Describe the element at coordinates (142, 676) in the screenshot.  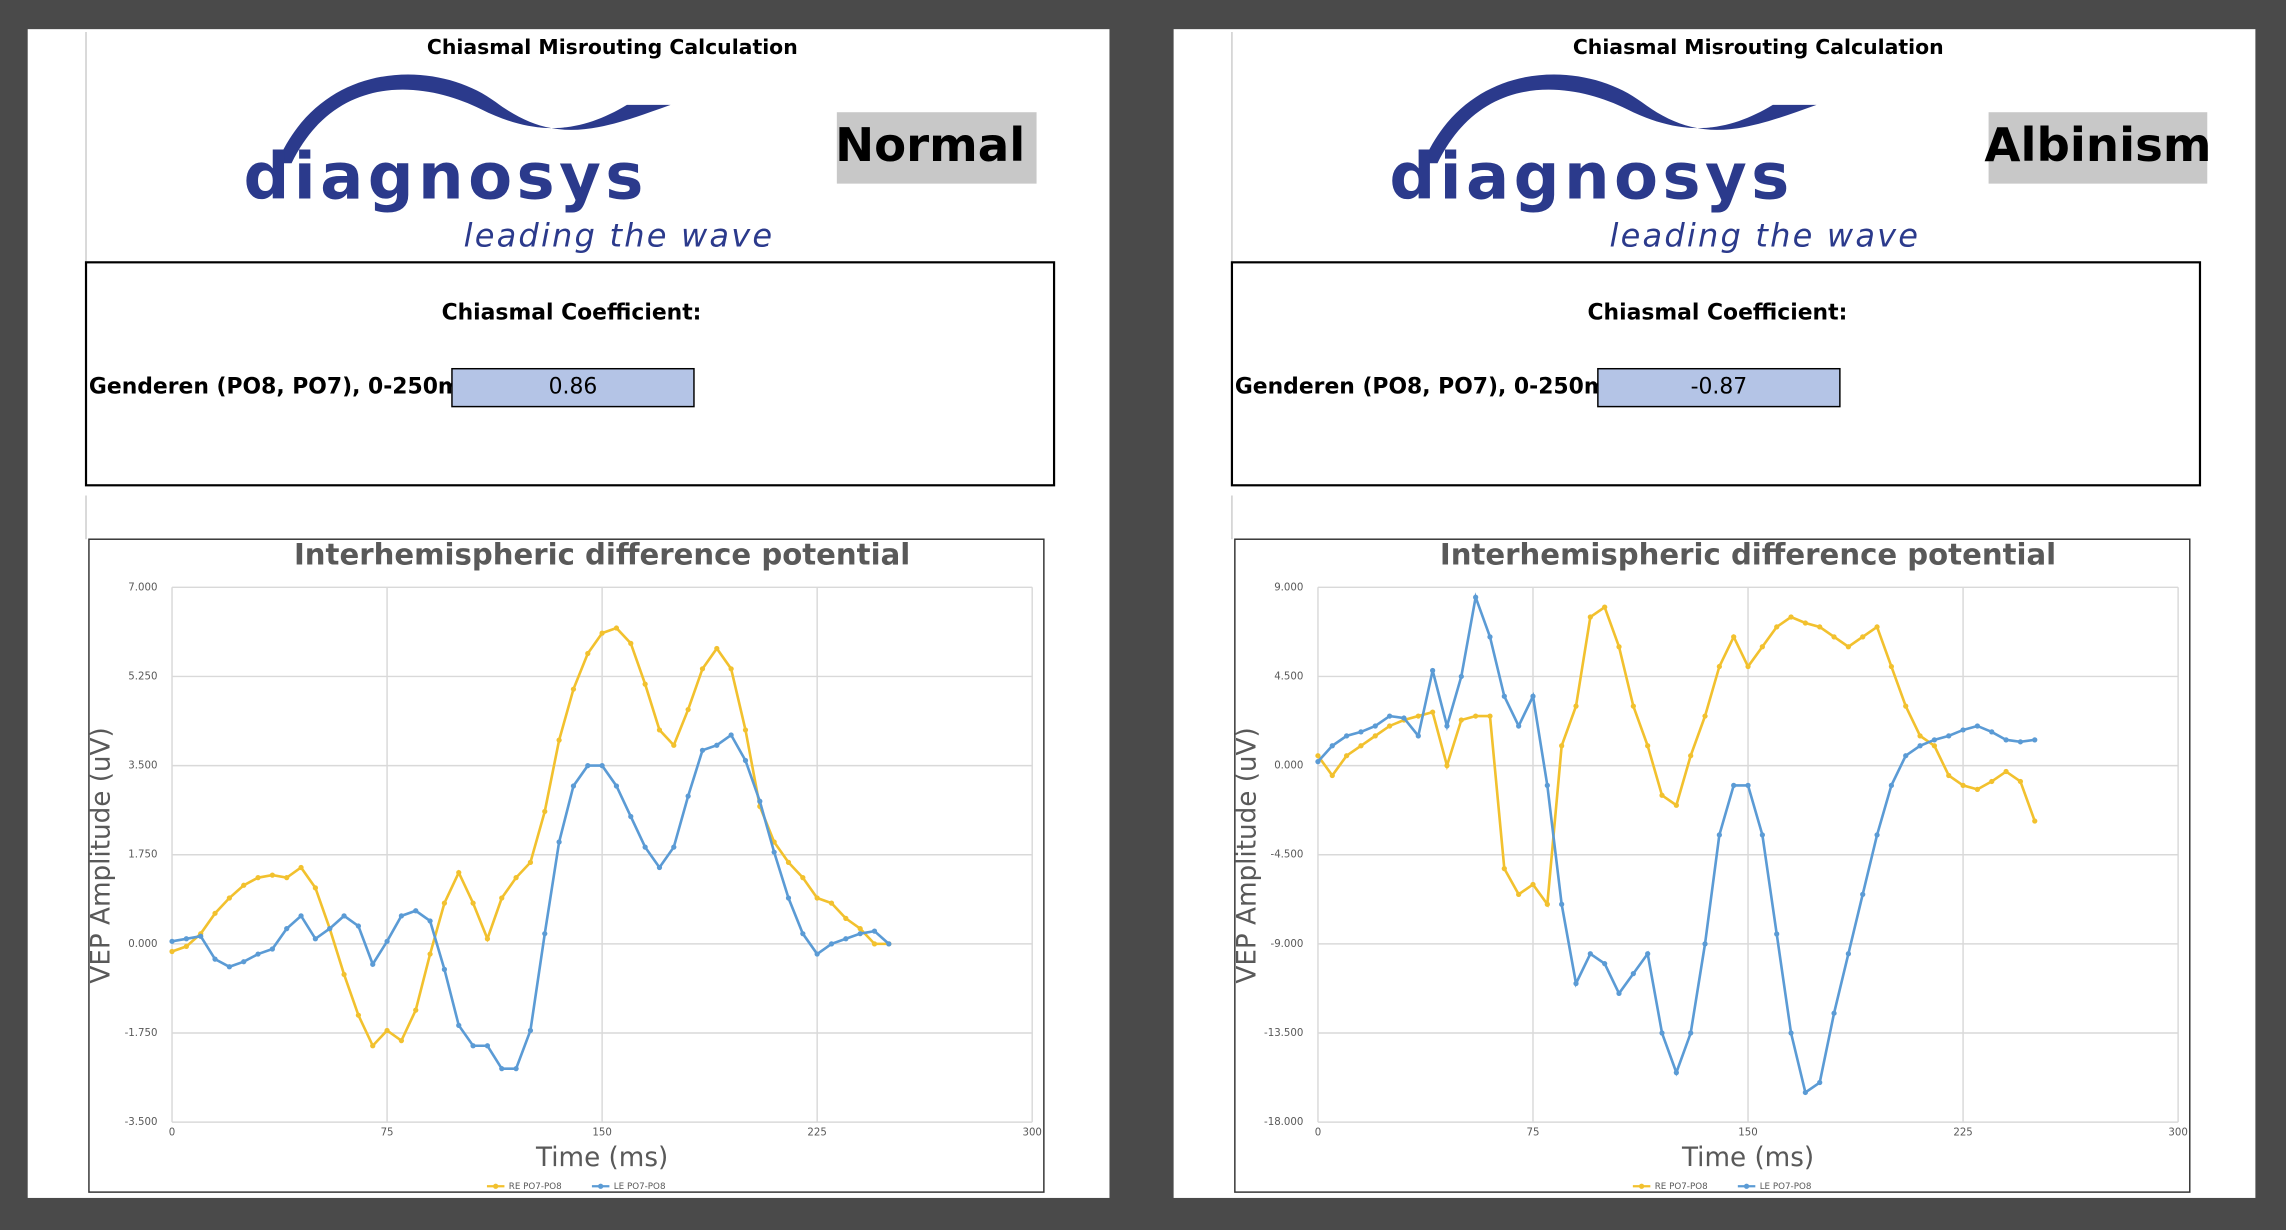
I see `y-tick-label: 5.250` at that location.